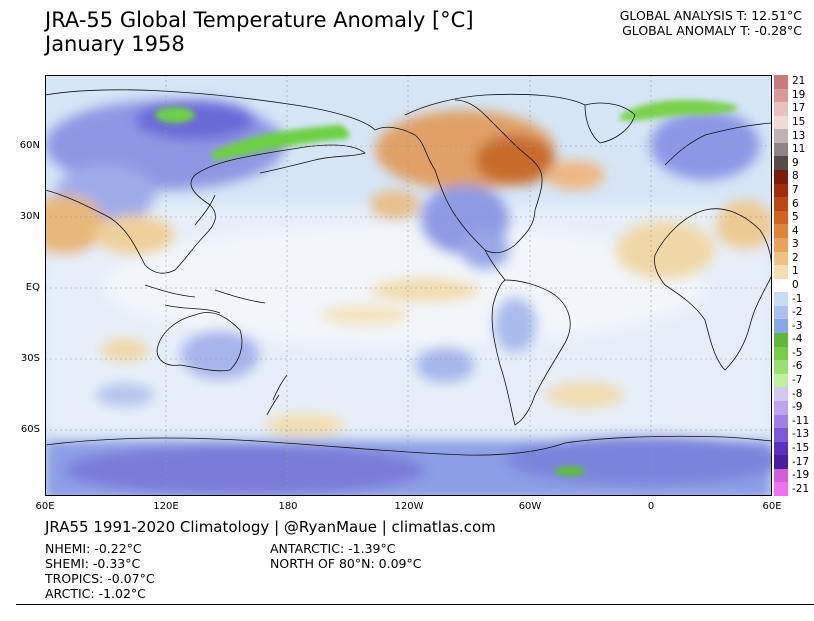  What do you see at coordinates (799, 149) in the screenshot?
I see `colorbar-label: 11` at bounding box center [799, 149].